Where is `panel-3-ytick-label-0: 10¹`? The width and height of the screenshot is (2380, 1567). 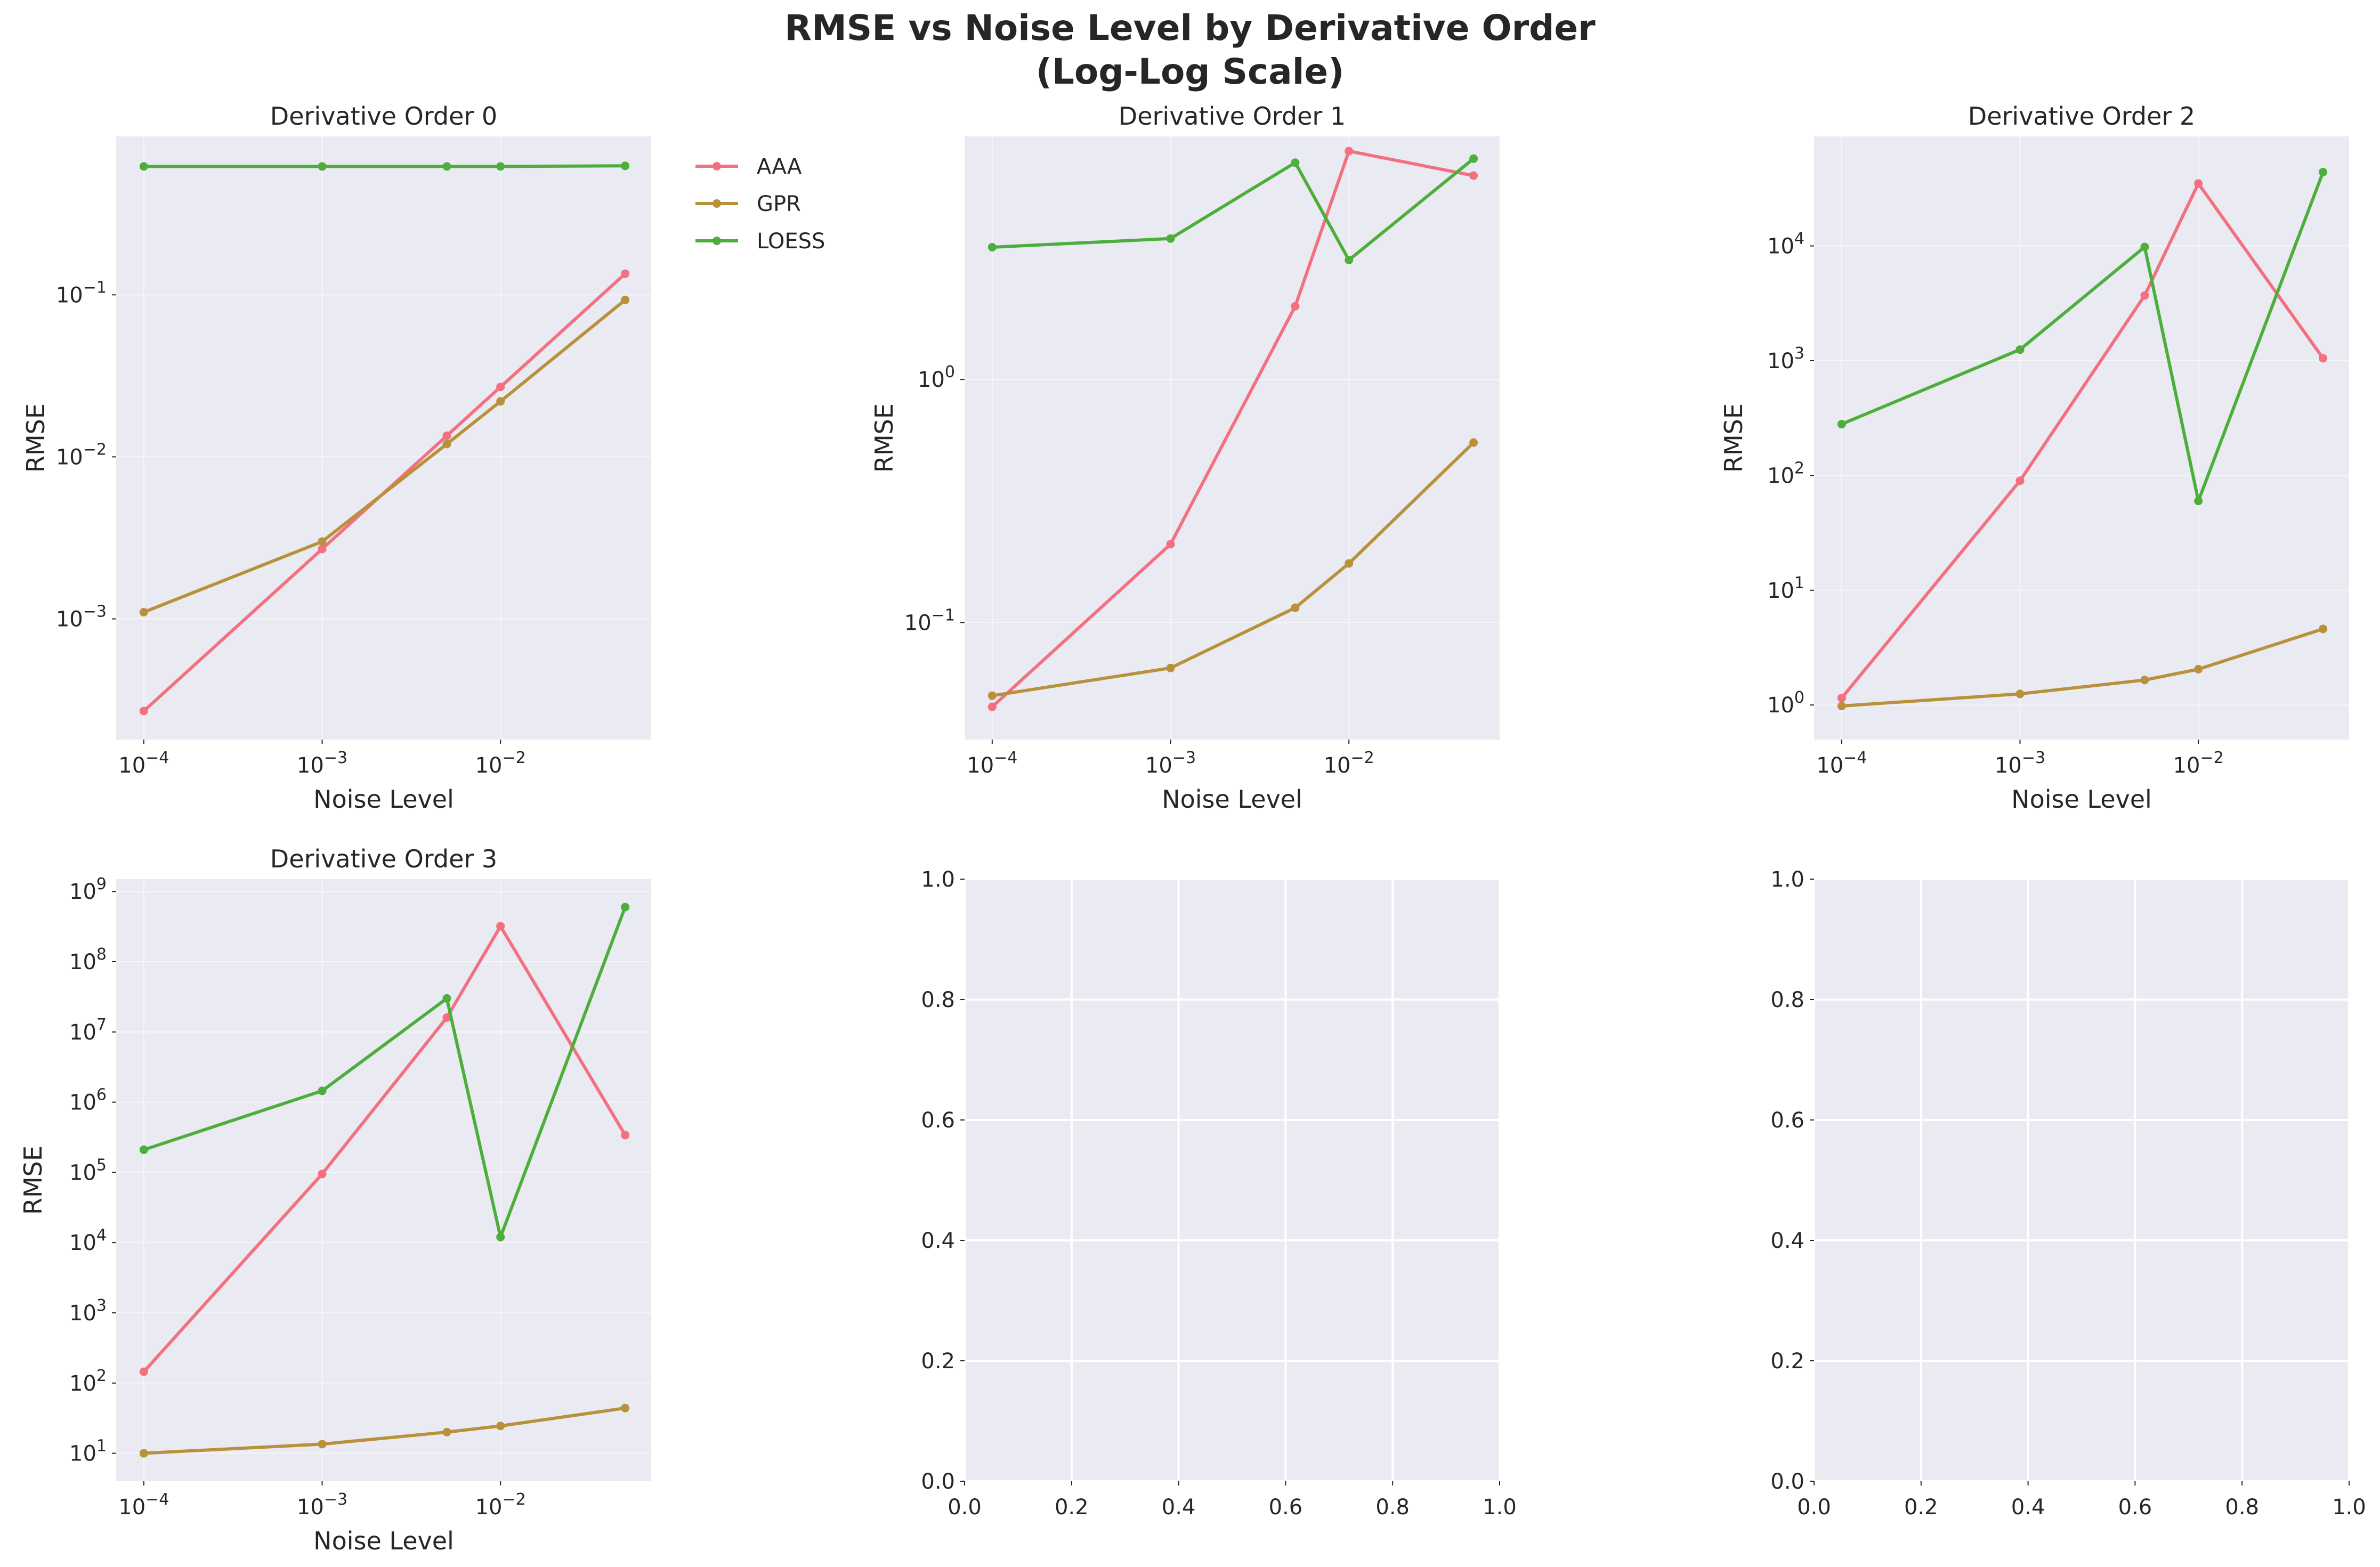
panel-3-ytick-label-0: 10¹ is located at coordinates (88, 1451).